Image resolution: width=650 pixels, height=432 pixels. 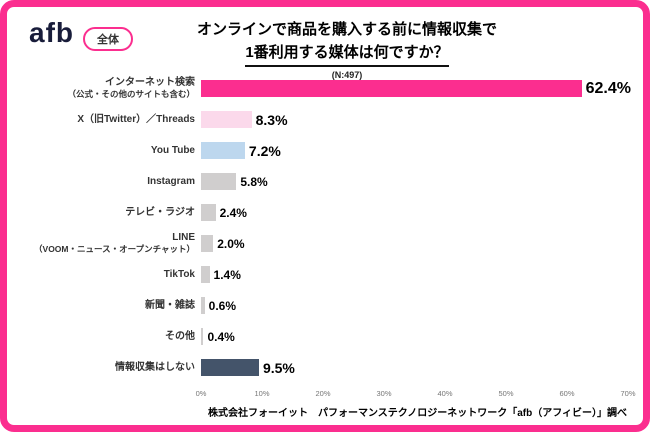 What do you see at coordinates (414, 181) in the screenshot?
I see `bar-plot-area: 5.8%` at bounding box center [414, 181].